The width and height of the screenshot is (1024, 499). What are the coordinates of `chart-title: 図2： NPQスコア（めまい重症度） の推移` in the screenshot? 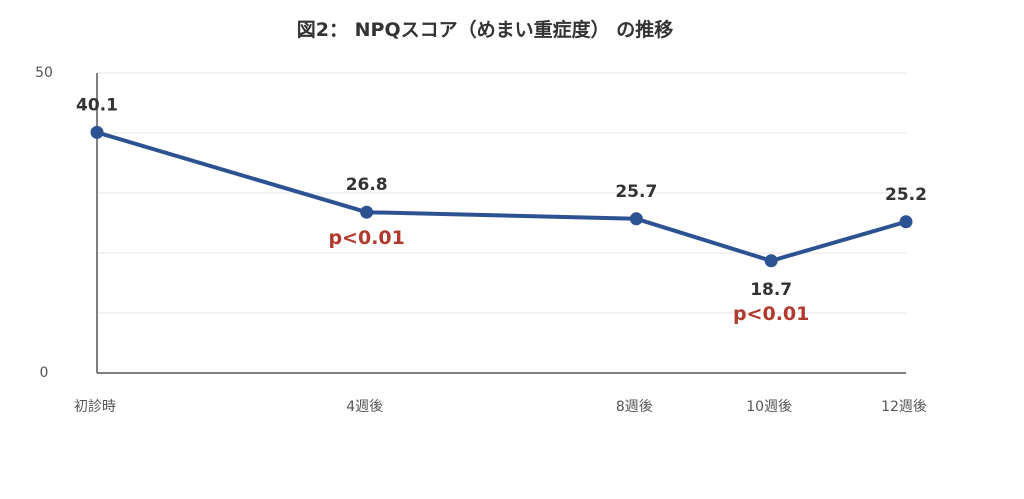 It's located at (485, 29).